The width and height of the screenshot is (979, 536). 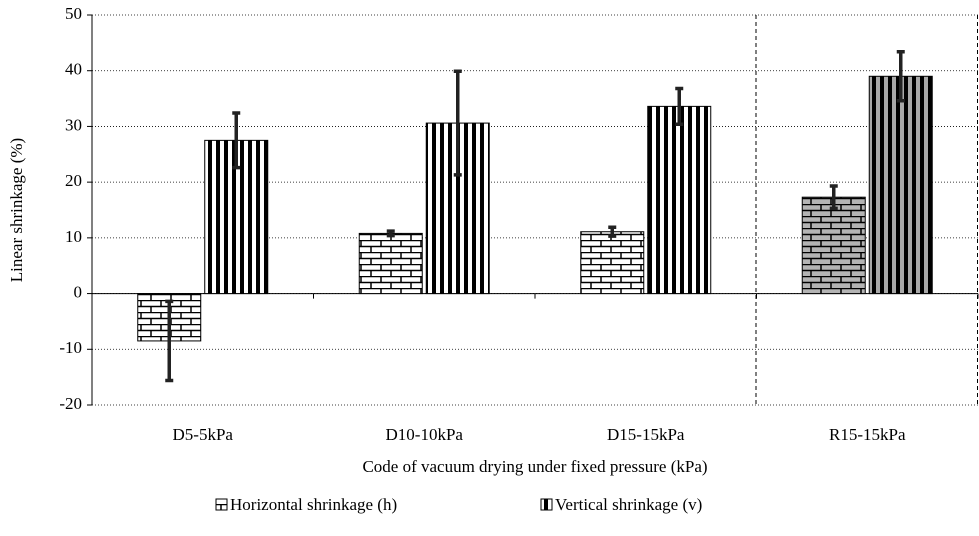 What do you see at coordinates (70, 347) in the screenshot?
I see `y-tick-label: -10` at bounding box center [70, 347].